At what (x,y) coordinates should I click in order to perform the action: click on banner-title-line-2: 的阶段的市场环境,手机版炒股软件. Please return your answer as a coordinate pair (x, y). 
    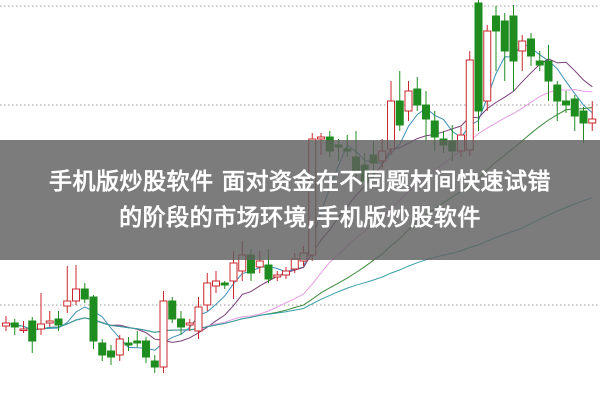
    Looking at the image, I should click on (300, 218).